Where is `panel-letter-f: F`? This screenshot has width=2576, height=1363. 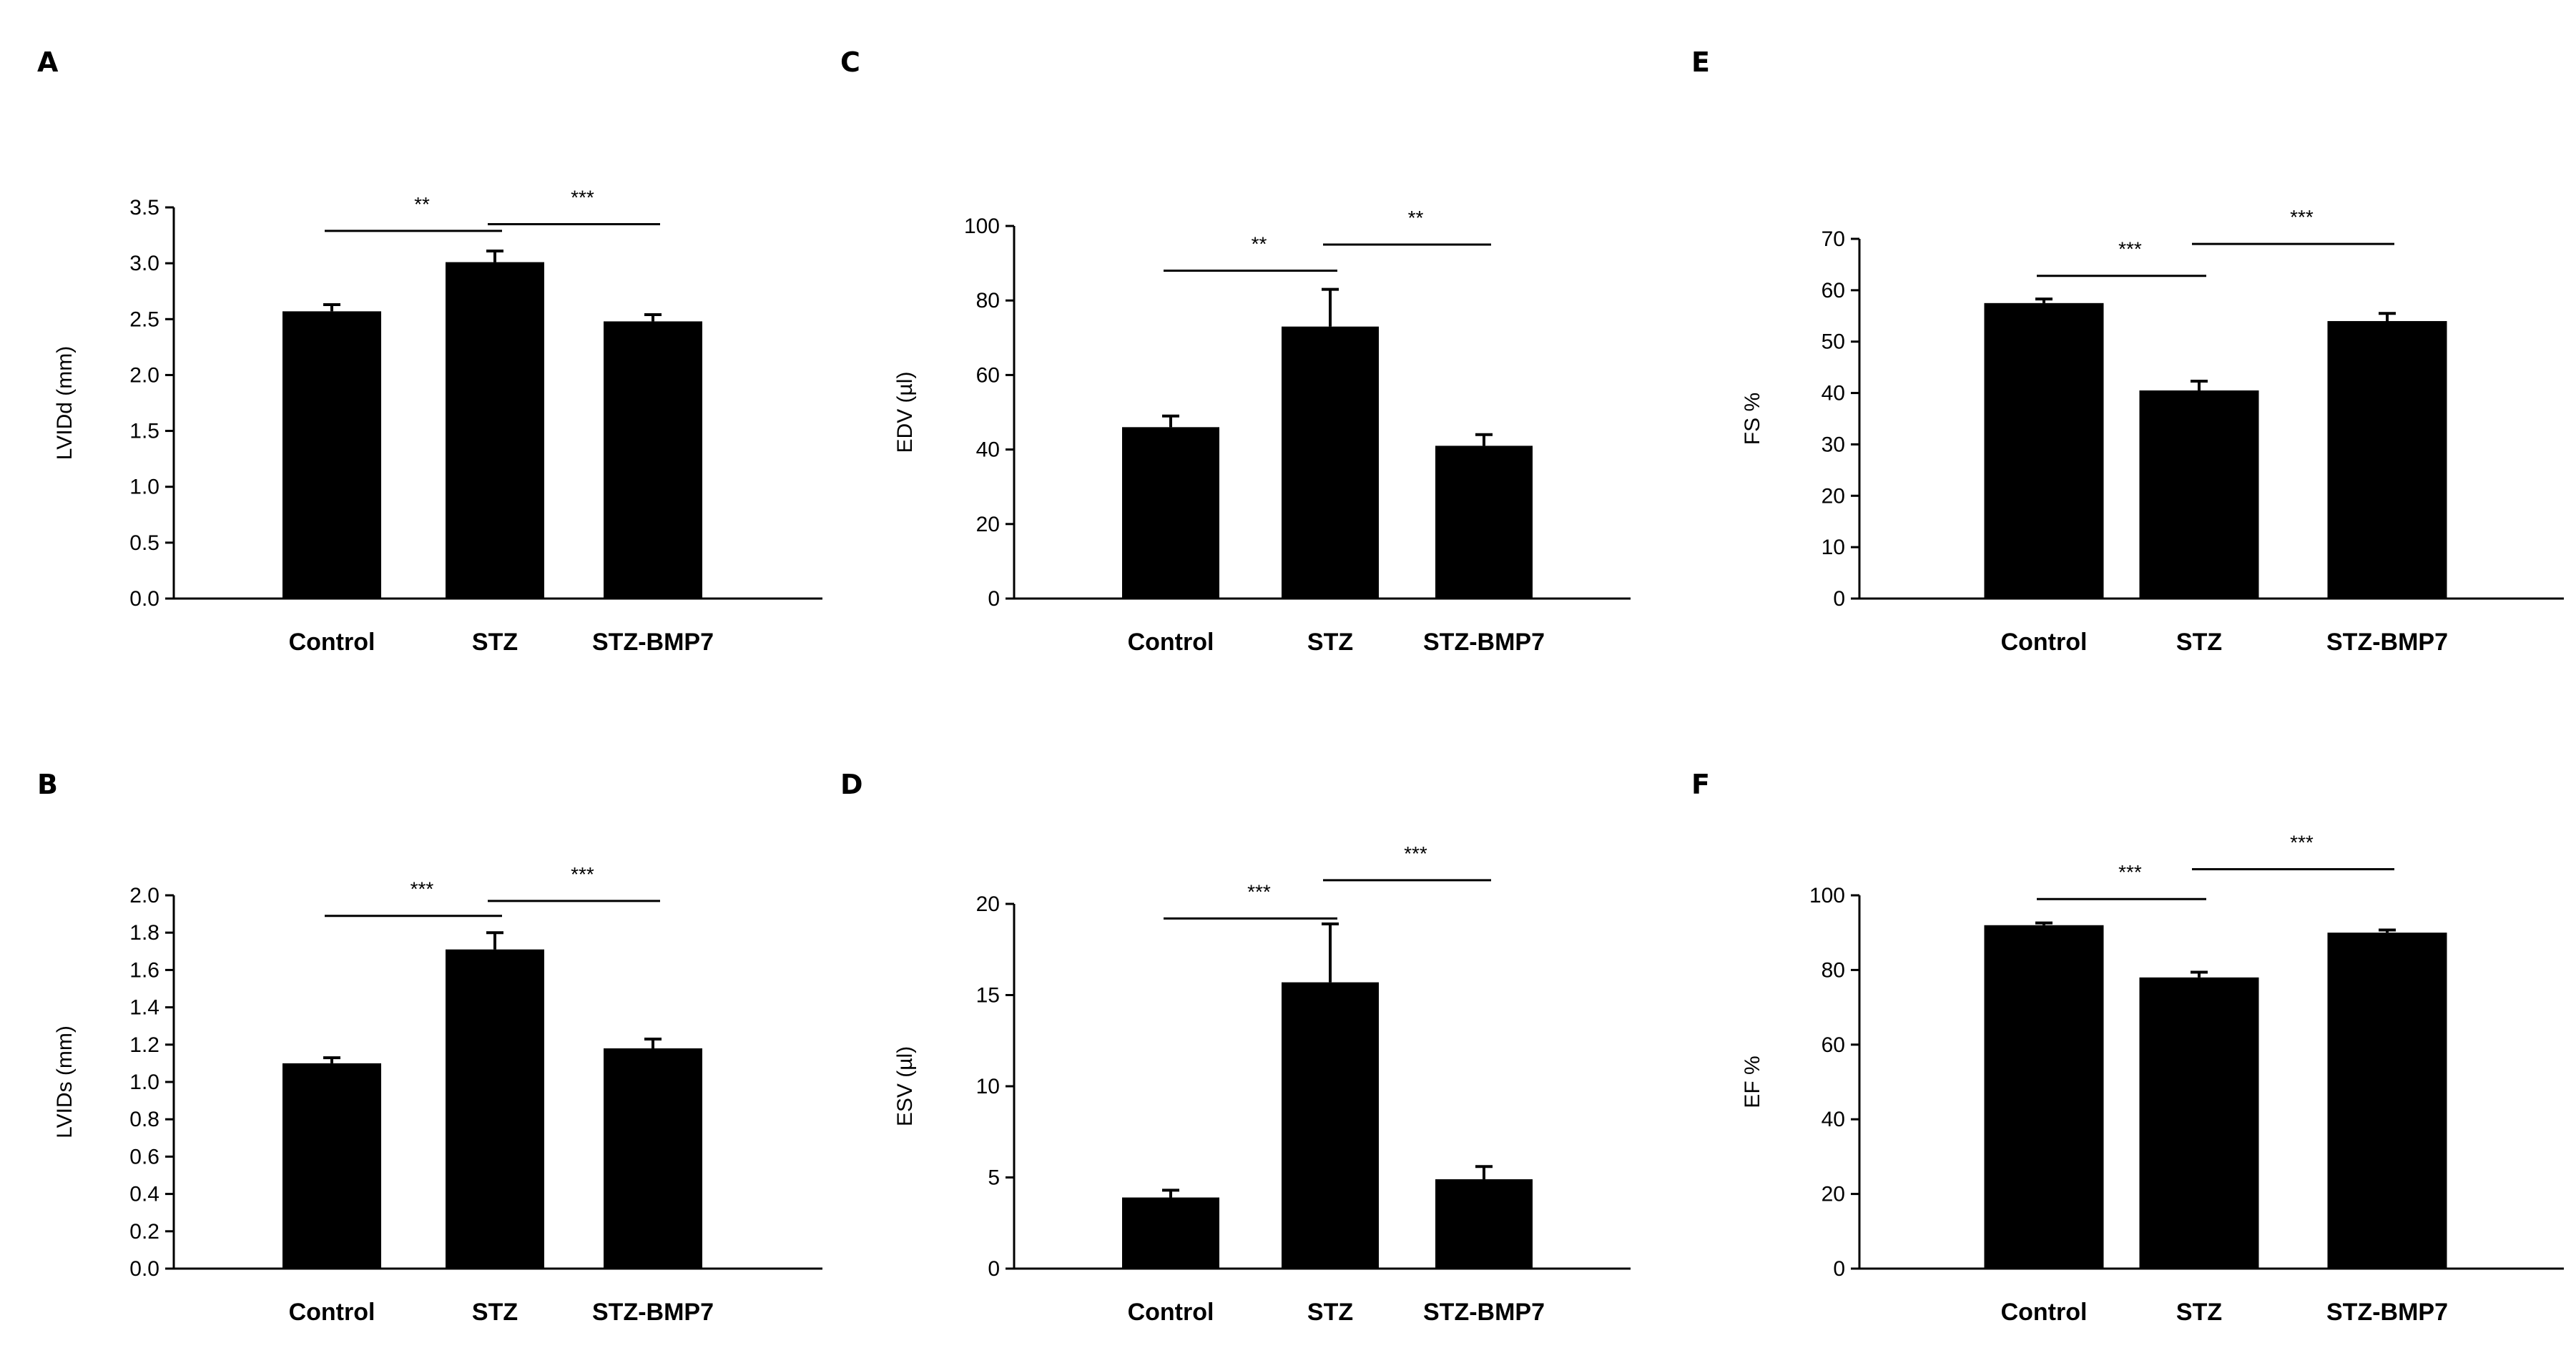
panel-letter-f: F is located at coordinates (1701, 784).